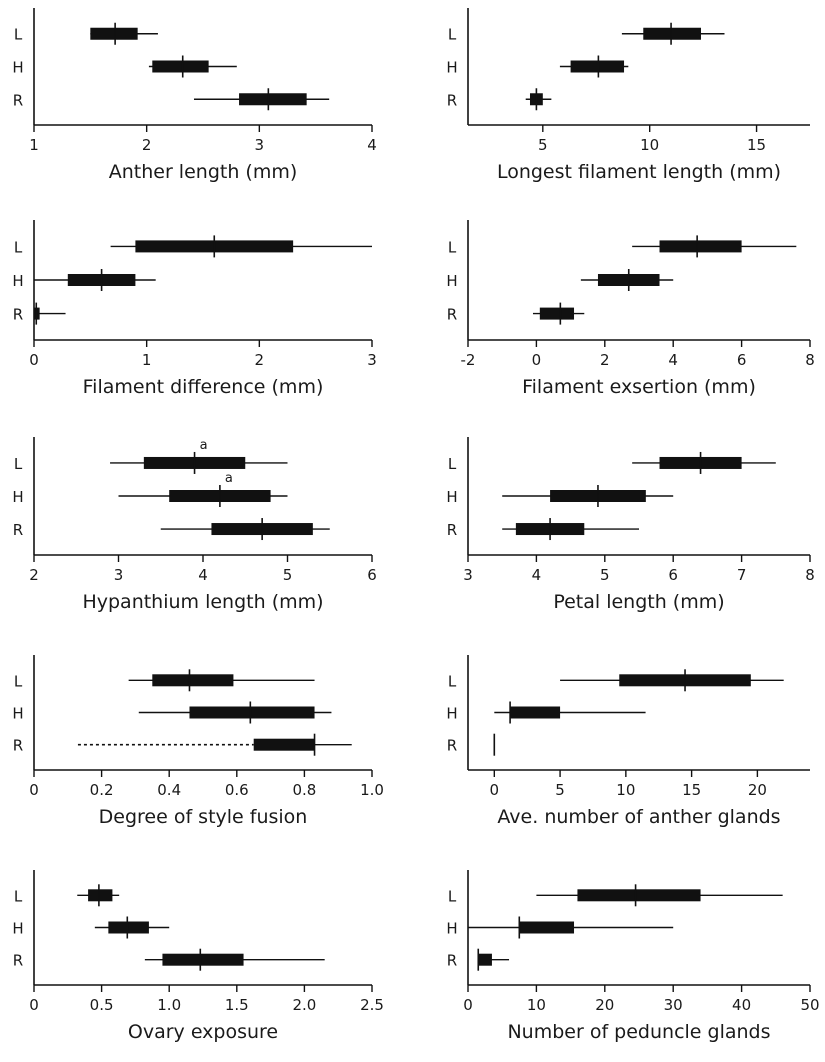 The width and height of the screenshot is (825, 1062). Describe the element at coordinates (673, 1005) in the screenshot. I see `x-tick-label: 30` at that location.